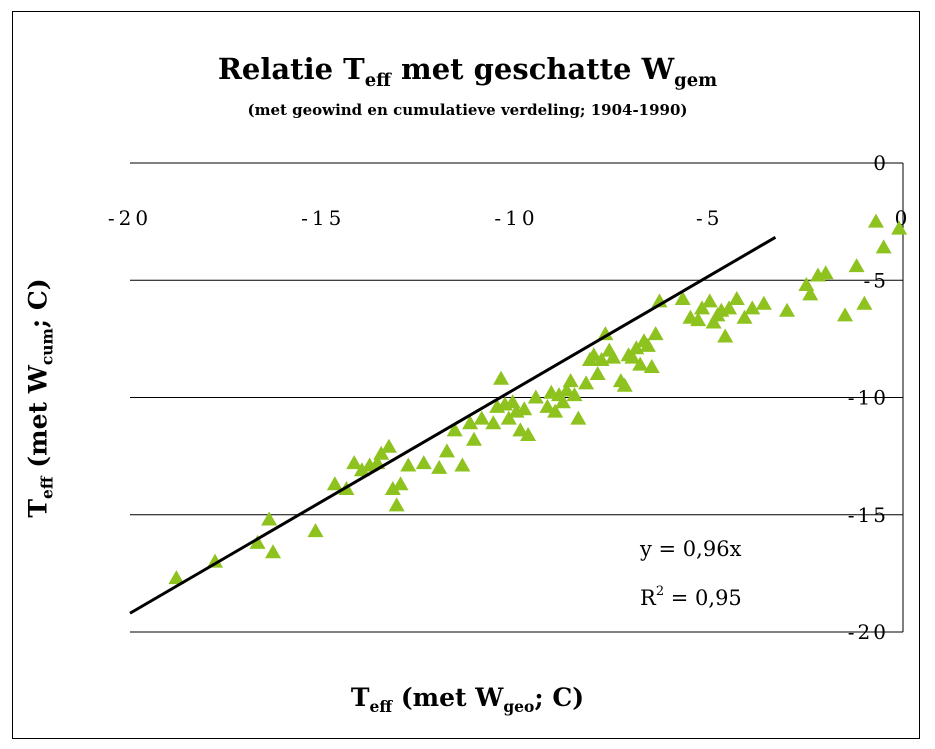 The image size is (935, 749). Describe the element at coordinates (709, 218) in the screenshot. I see `x-tick-label: -5` at that location.